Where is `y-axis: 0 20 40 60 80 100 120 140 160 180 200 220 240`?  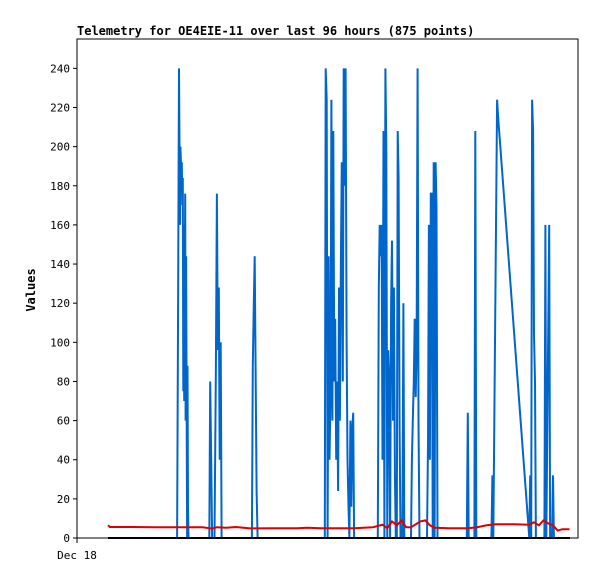 y-axis: 0 20 40 60 80 100 120 140 160 180 200 220 240 is located at coordinates (63, 303).